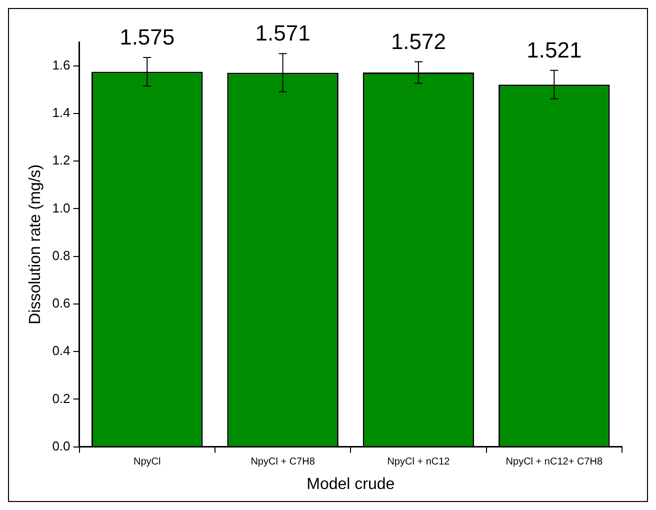 The image size is (656, 510). I want to click on x-tick-label: NpyCl, so click(147, 462).